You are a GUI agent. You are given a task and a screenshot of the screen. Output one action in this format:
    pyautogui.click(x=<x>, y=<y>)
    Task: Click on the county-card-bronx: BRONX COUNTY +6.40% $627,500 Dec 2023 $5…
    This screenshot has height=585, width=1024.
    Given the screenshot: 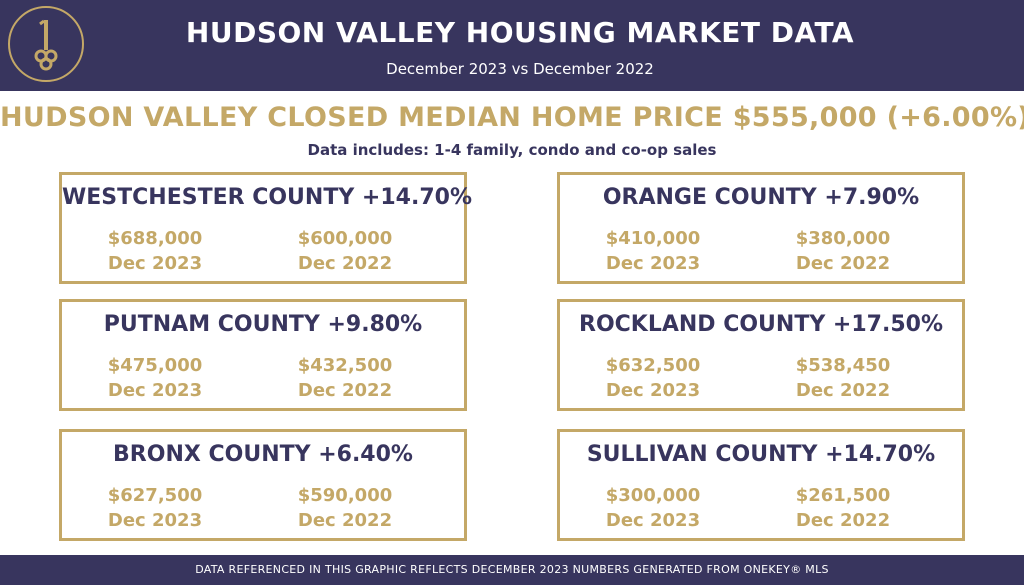 What is the action you would take?
    pyautogui.click(x=263, y=485)
    